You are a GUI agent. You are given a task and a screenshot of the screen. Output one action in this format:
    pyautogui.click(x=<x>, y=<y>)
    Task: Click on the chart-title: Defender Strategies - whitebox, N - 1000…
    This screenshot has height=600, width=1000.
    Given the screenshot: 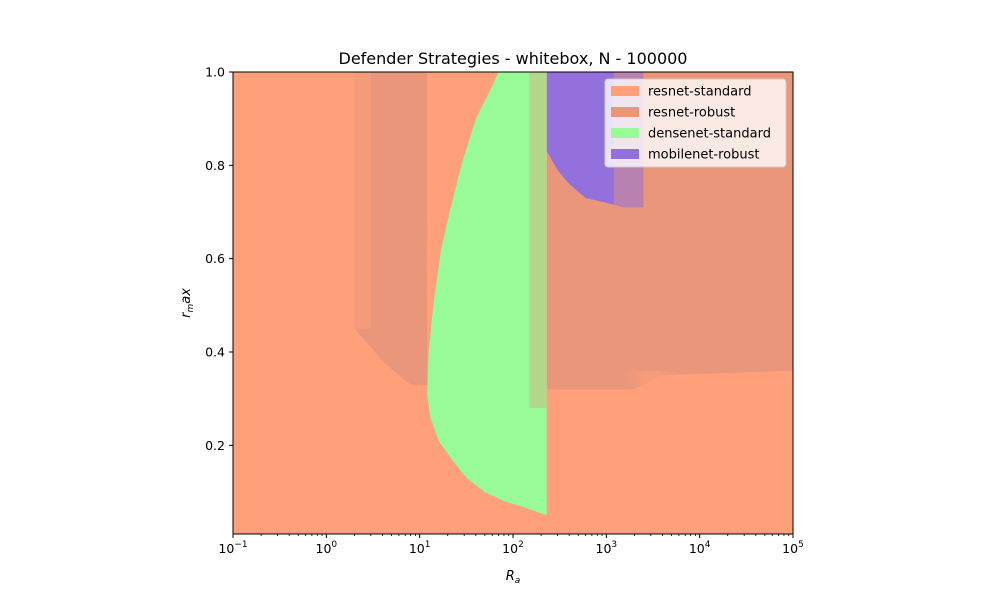 What is the action you would take?
    pyautogui.click(x=513, y=58)
    